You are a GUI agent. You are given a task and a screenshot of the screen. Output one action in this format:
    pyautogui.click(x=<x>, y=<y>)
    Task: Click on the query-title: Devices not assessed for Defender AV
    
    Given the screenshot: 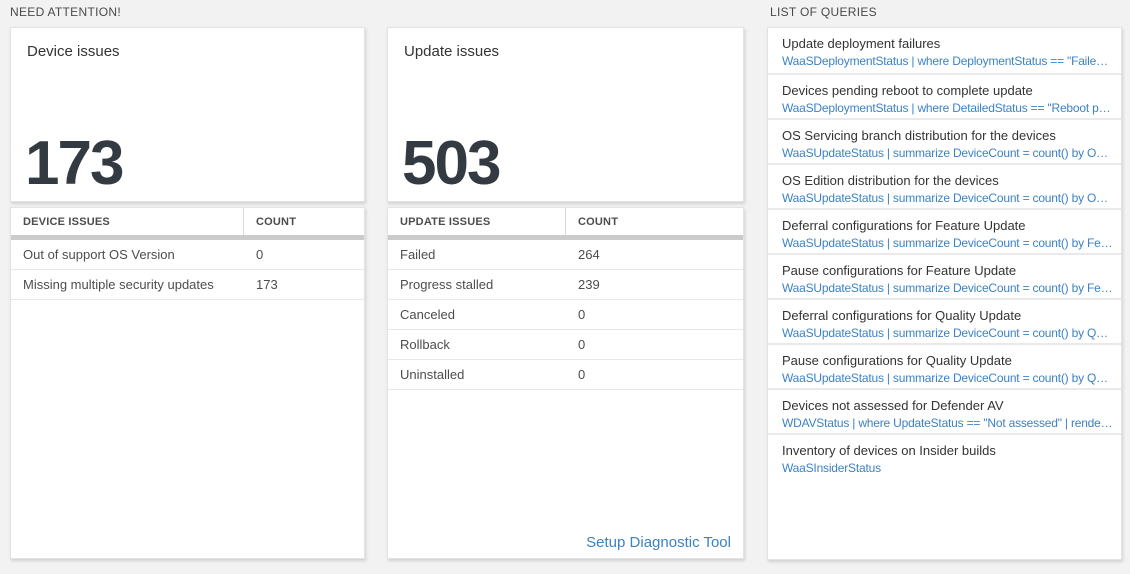 What is the action you would take?
    pyautogui.click(x=893, y=405)
    